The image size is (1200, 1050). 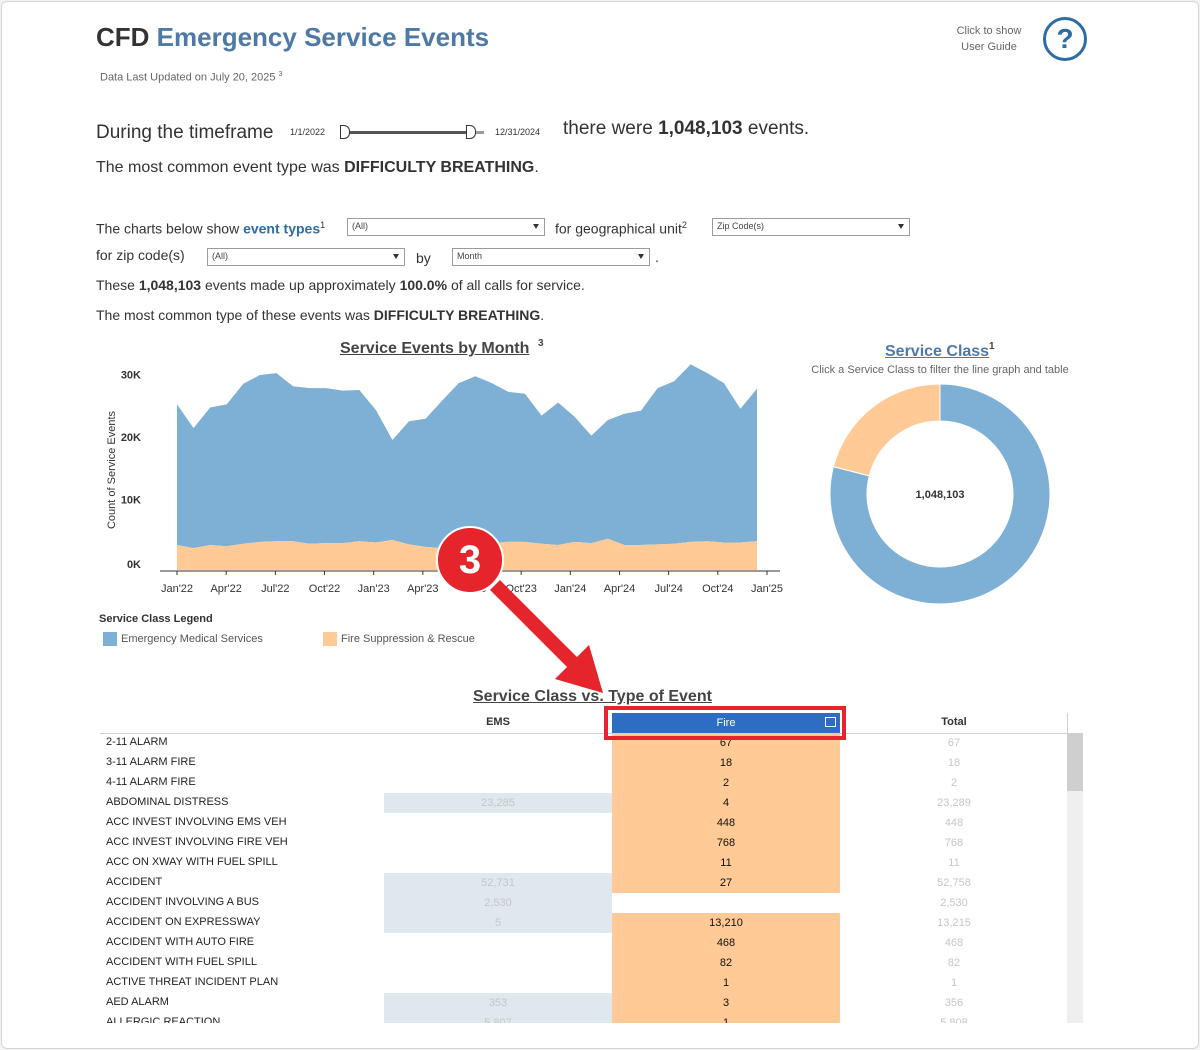 I want to click on row-label: ACC INVEST INVOLVING FIRE VEH, so click(x=197, y=842).